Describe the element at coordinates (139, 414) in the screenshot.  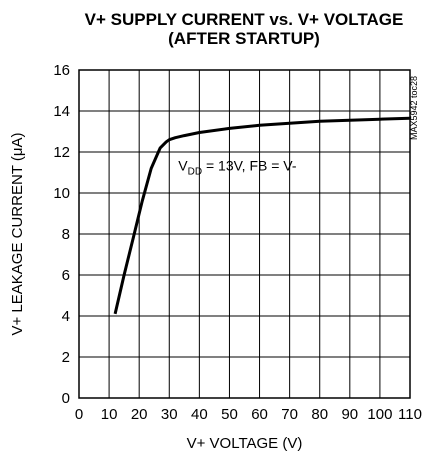
I see `x-tick-label: 20` at that location.